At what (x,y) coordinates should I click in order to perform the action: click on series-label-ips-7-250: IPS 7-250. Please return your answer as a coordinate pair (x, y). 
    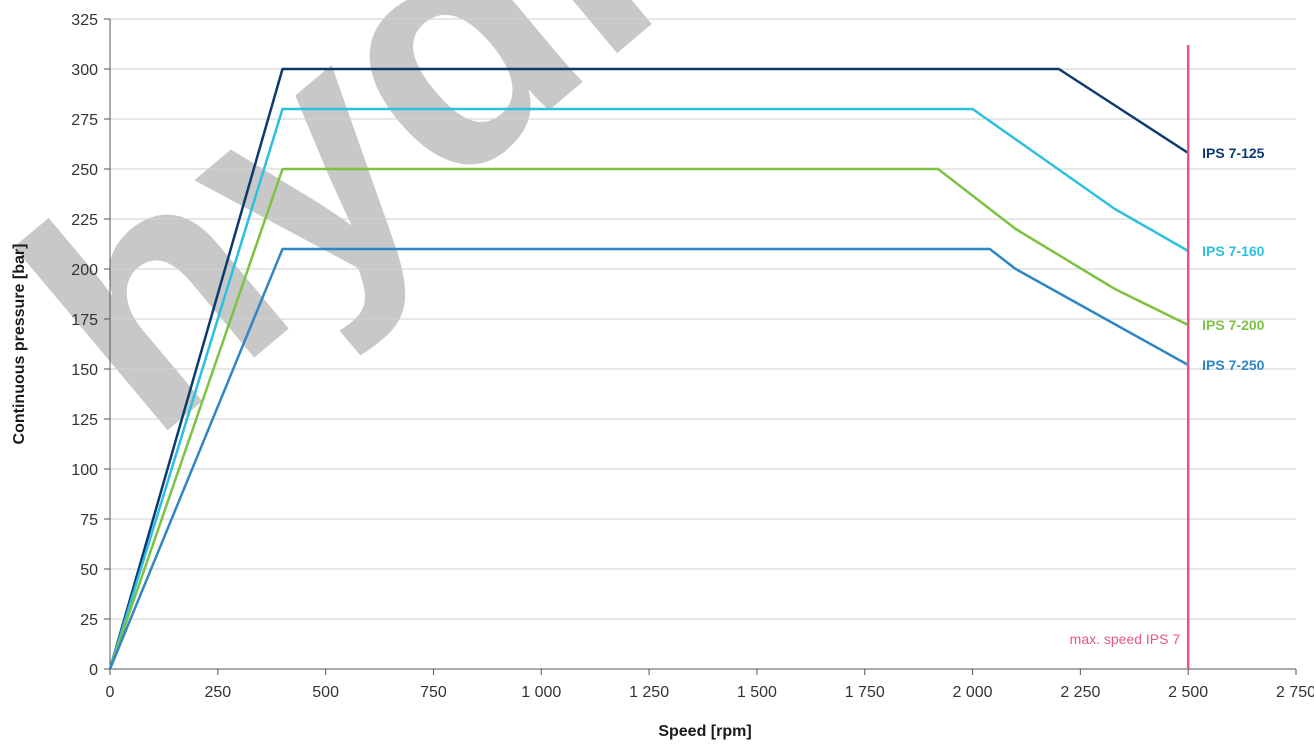
    Looking at the image, I should click on (1233, 365).